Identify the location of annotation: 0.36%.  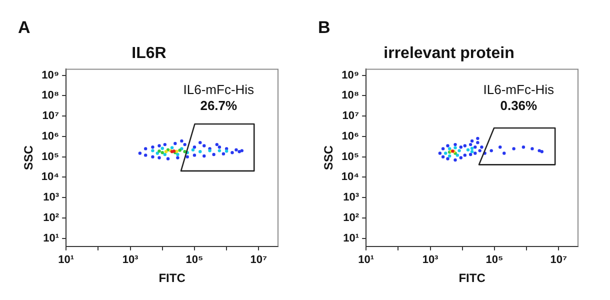
(519, 106).